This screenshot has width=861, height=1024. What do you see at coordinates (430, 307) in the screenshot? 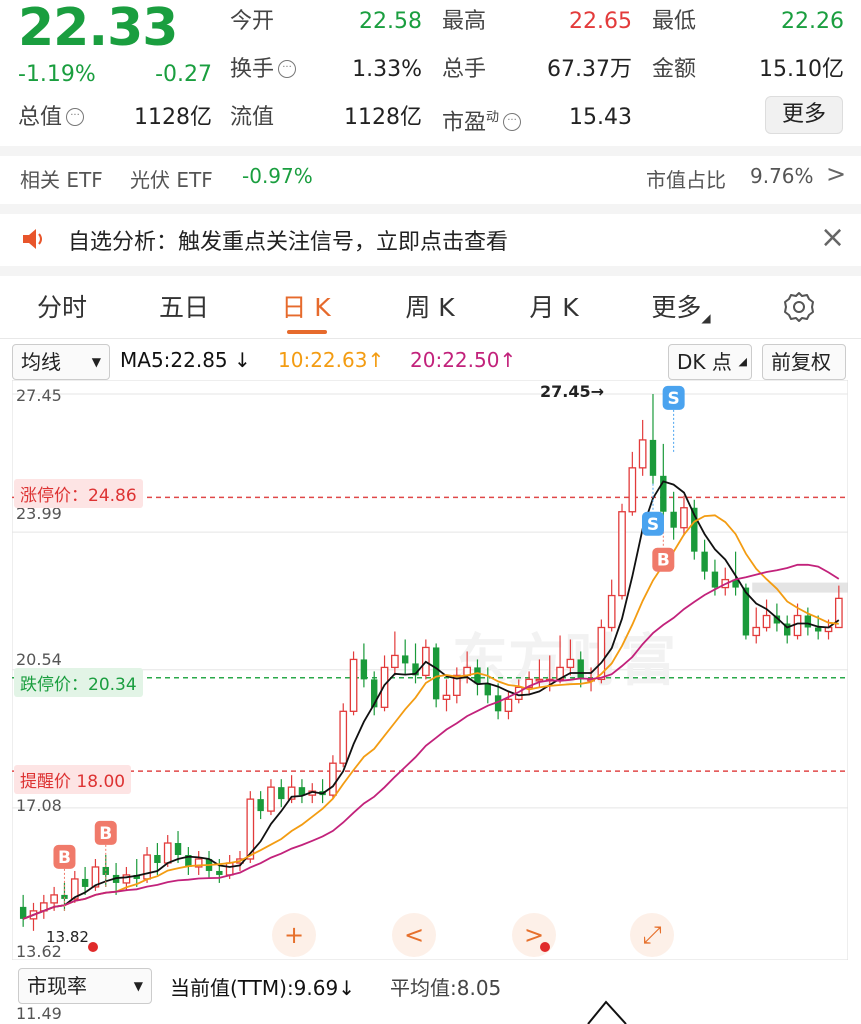
I see `tab-weekly-k: 周 K` at bounding box center [430, 307].